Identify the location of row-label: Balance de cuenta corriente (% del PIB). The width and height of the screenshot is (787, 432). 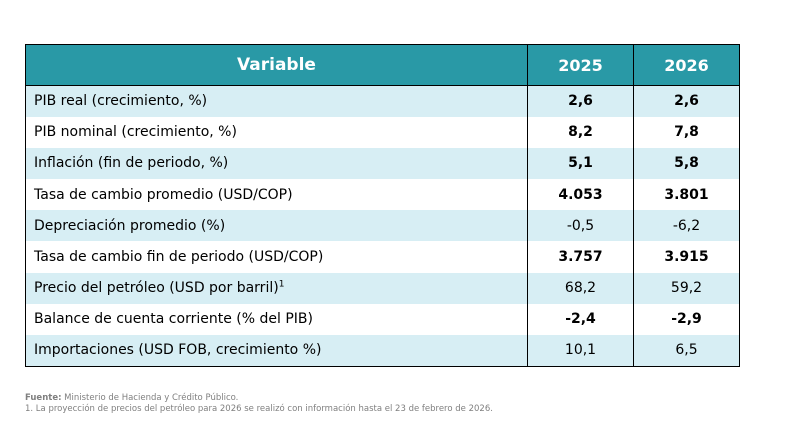
(173, 319).